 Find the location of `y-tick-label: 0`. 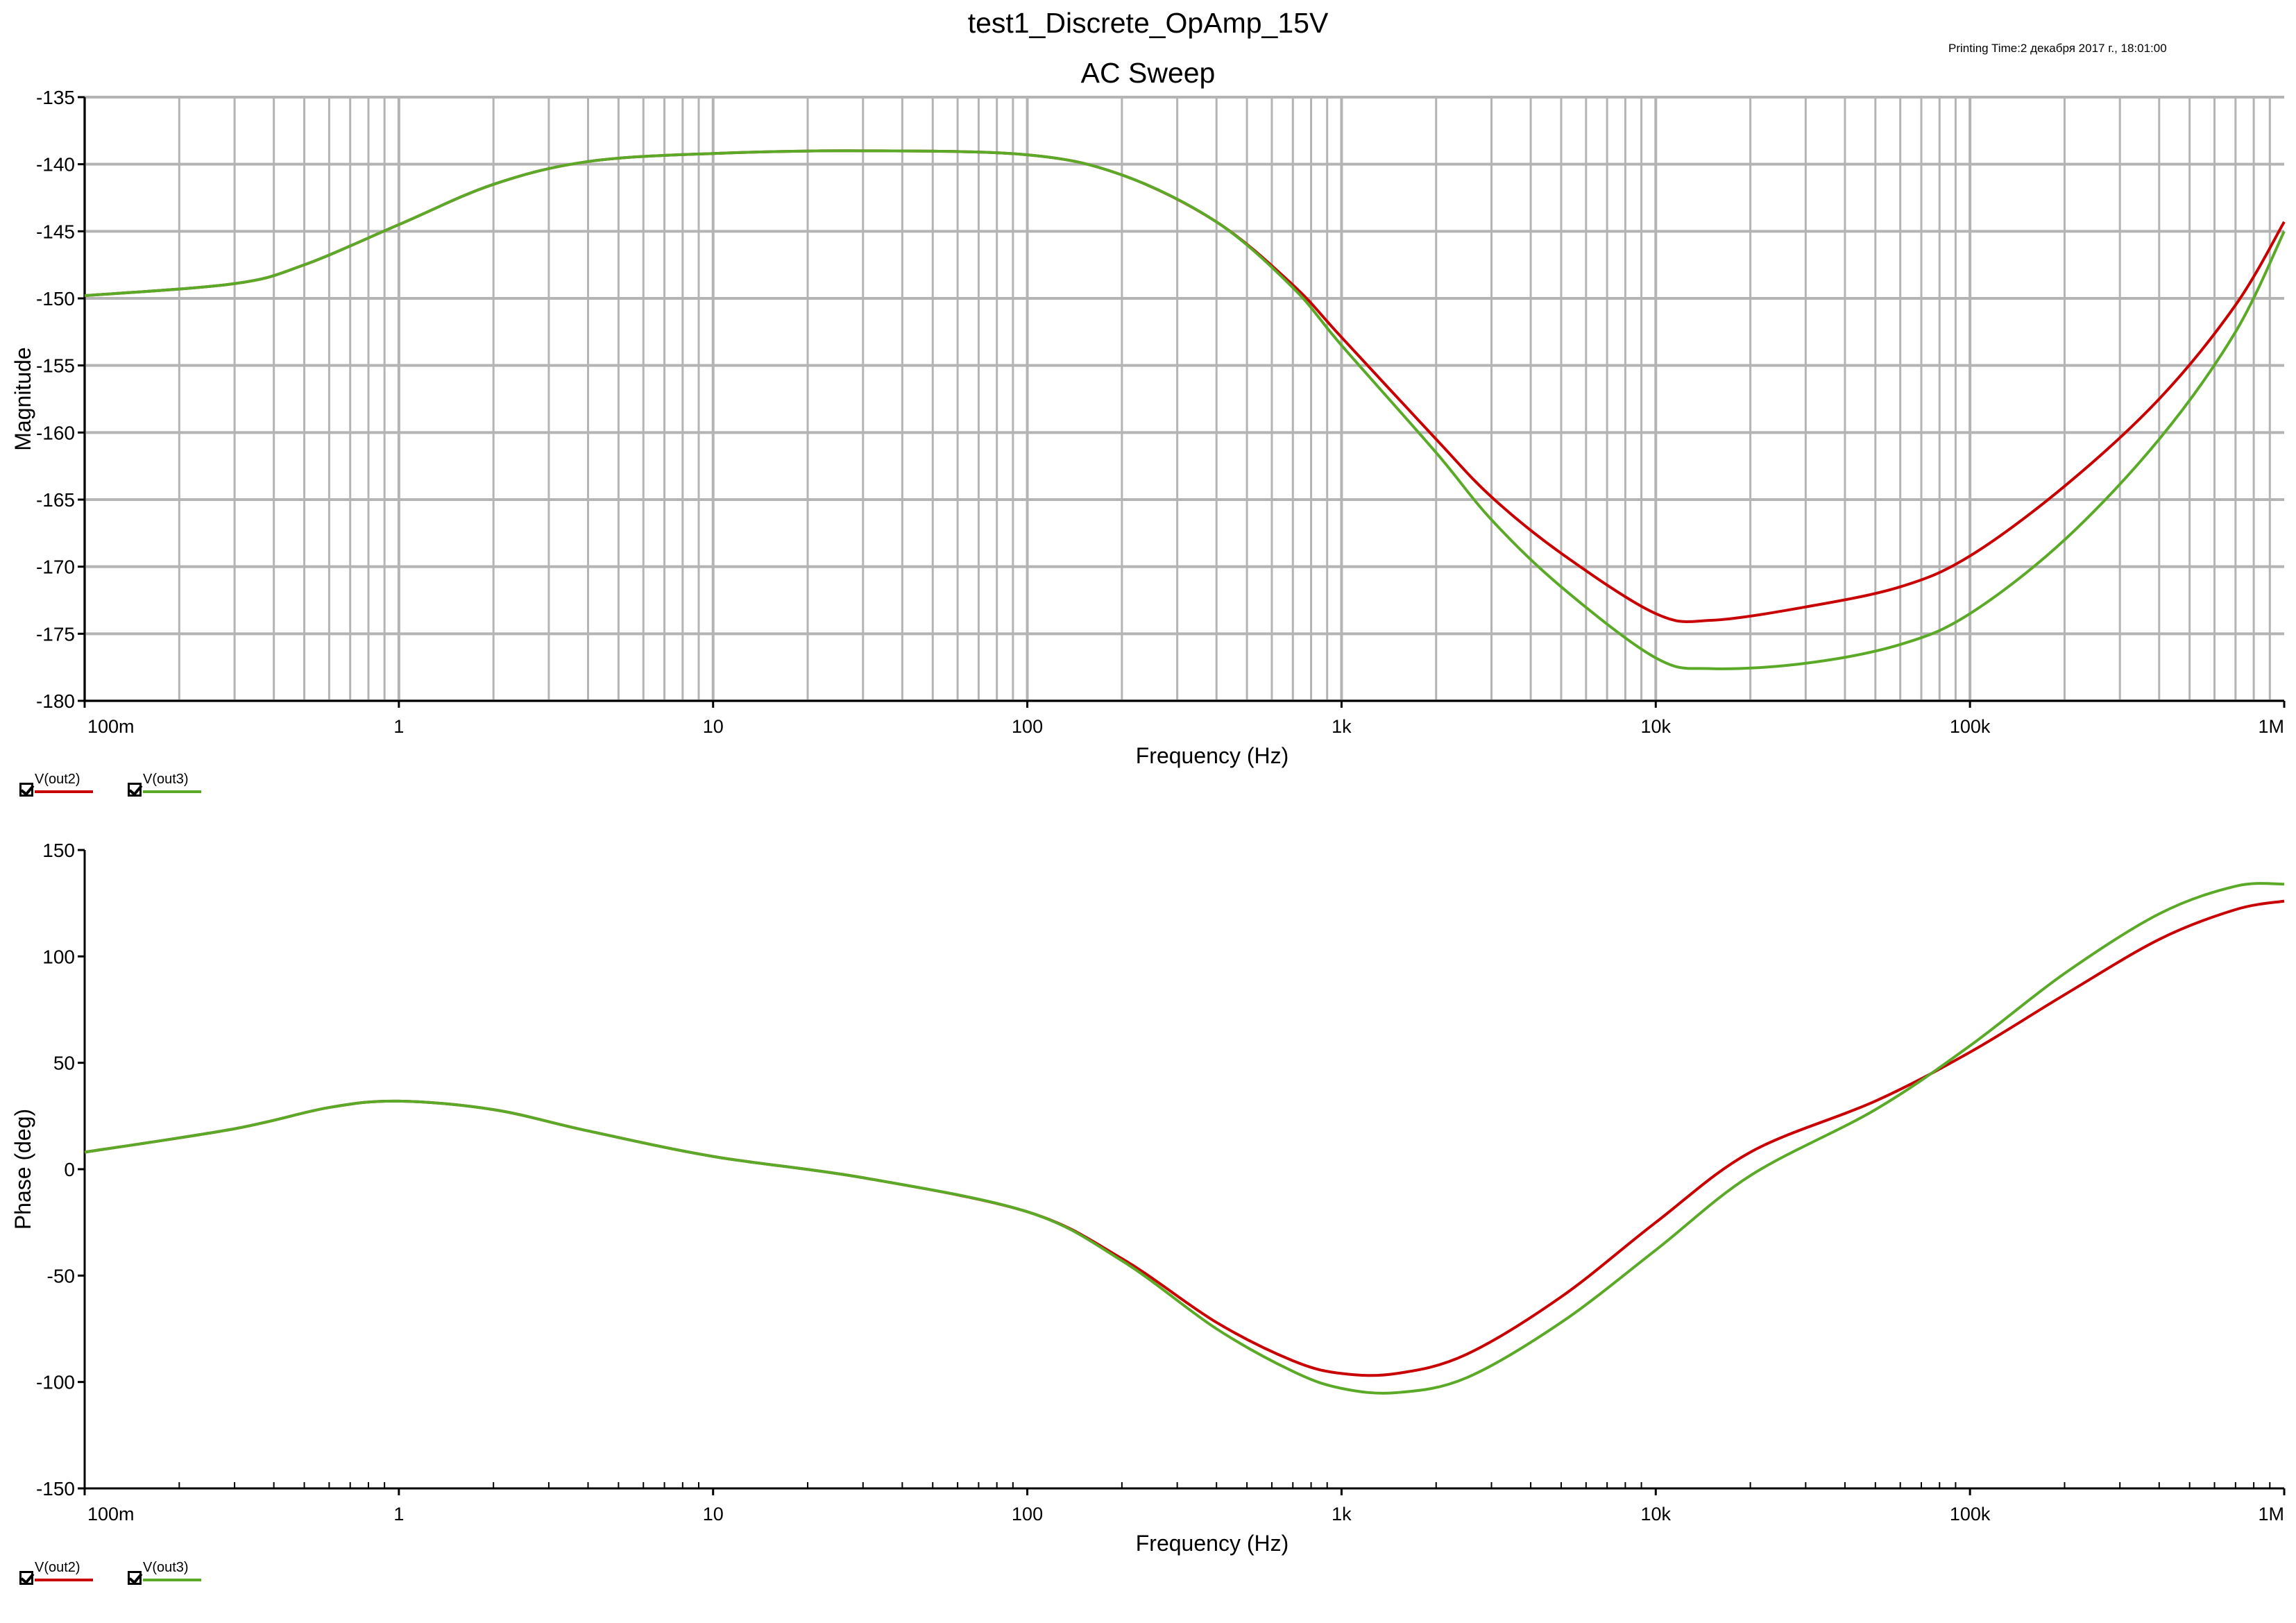

y-tick-label: 0 is located at coordinates (69, 1169).